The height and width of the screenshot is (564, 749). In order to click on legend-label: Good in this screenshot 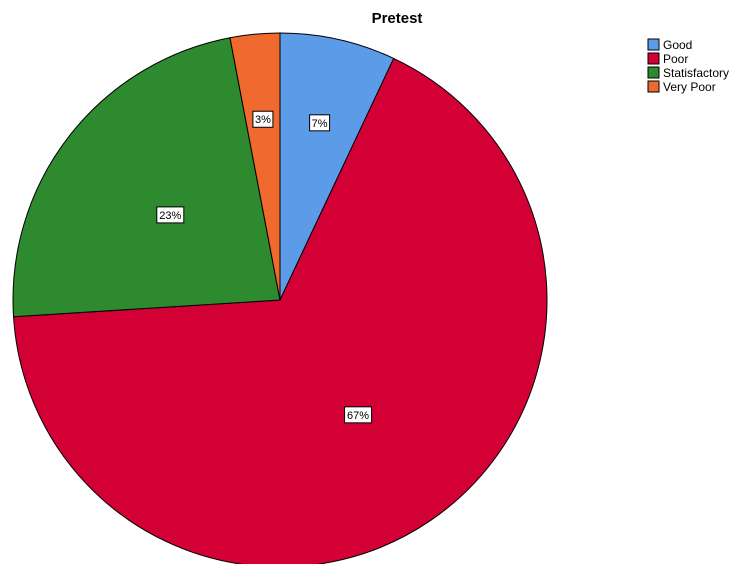, I will do `click(677, 45)`.